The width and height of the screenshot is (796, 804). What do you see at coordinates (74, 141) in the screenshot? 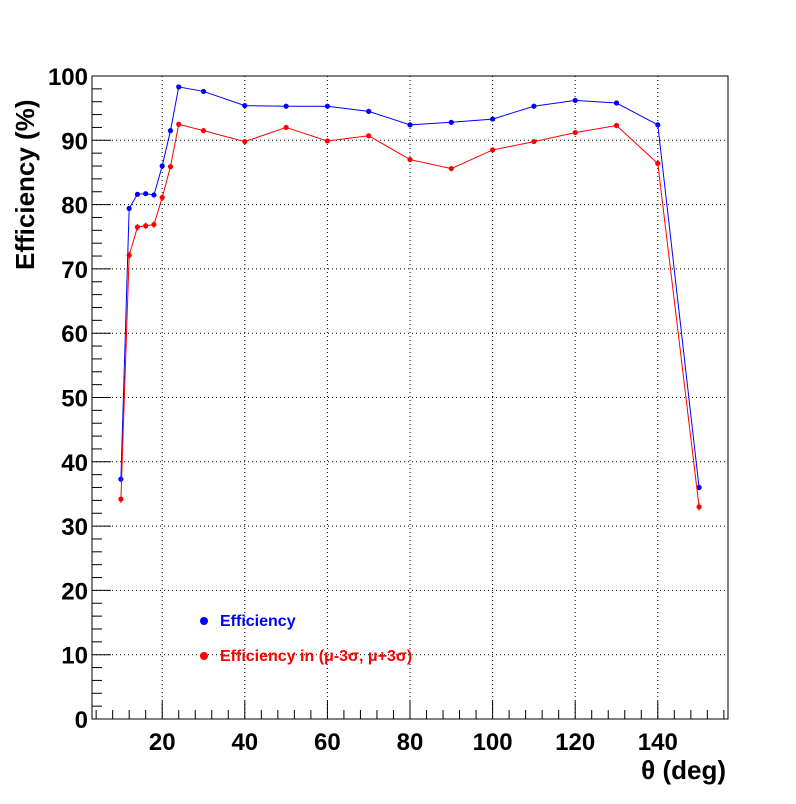
I see `y-tick-label: 90` at bounding box center [74, 141].